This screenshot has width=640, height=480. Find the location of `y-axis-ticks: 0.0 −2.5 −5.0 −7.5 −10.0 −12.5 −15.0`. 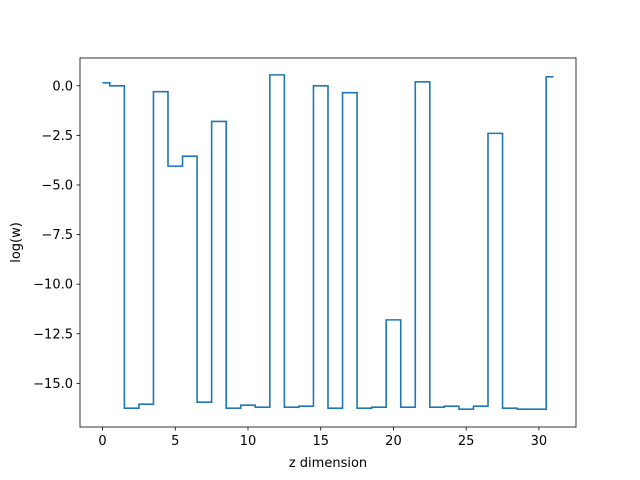

y-axis-ticks: 0.0 −2.5 −5.0 −7.5 −10.0 −12.5 −15.0 is located at coordinates (56, 235).